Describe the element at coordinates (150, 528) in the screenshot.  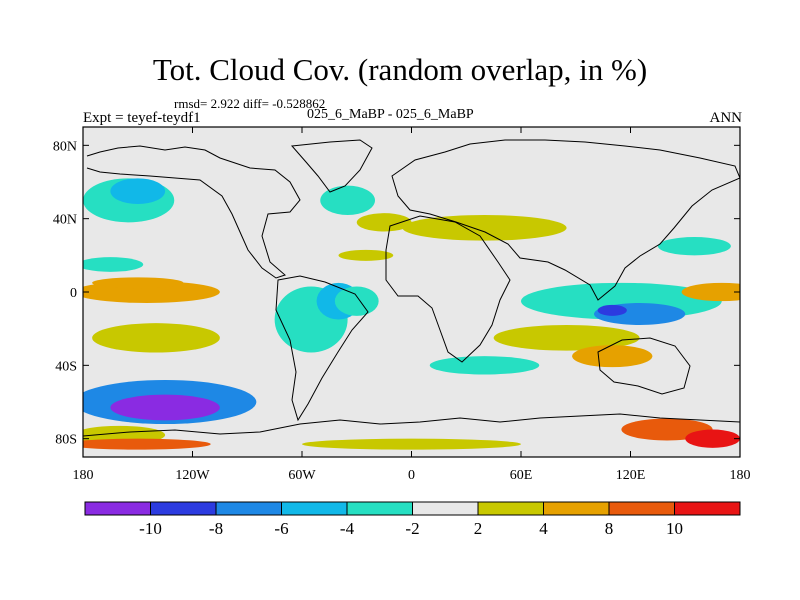
I see `colorbar-label: -10` at that location.